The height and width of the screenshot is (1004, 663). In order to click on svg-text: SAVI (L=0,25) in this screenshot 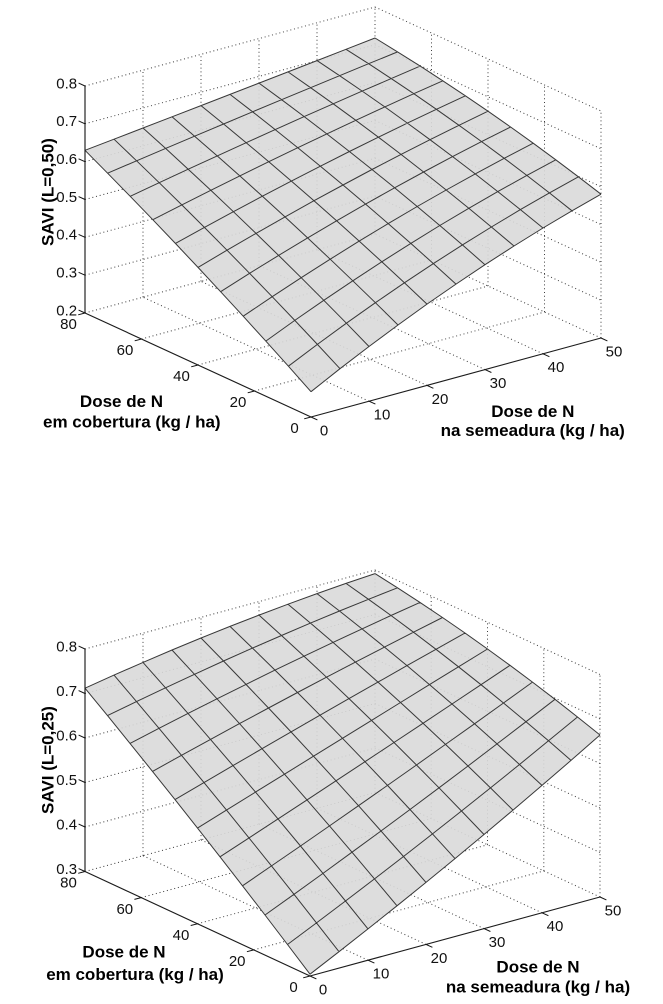, I will do `click(48, 760)`.